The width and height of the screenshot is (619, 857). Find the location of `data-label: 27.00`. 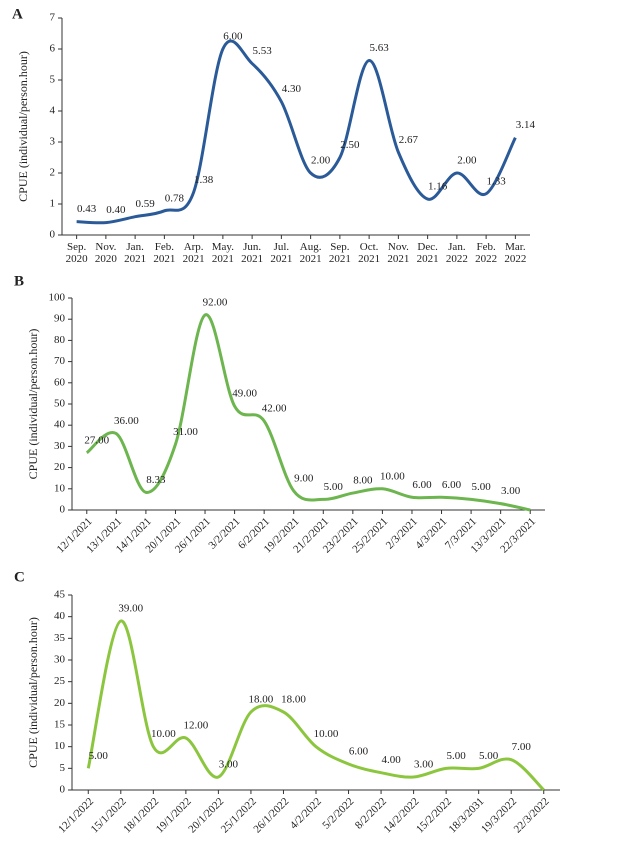

data-label: 27.00 is located at coordinates (96, 440).